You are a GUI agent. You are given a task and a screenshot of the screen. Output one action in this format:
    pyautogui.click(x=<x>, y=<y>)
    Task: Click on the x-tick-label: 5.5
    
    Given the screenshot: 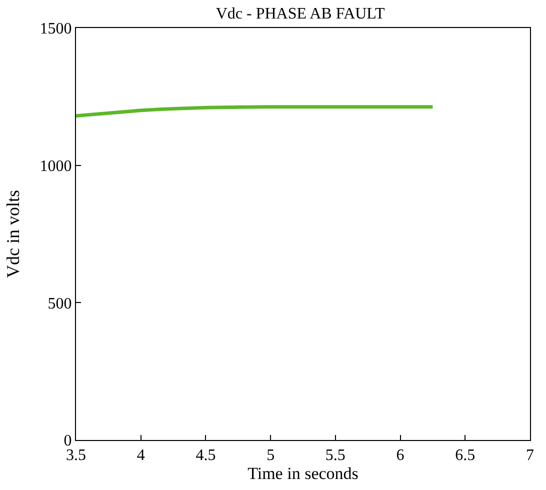 What is the action you would take?
    pyautogui.click(x=335, y=455)
    